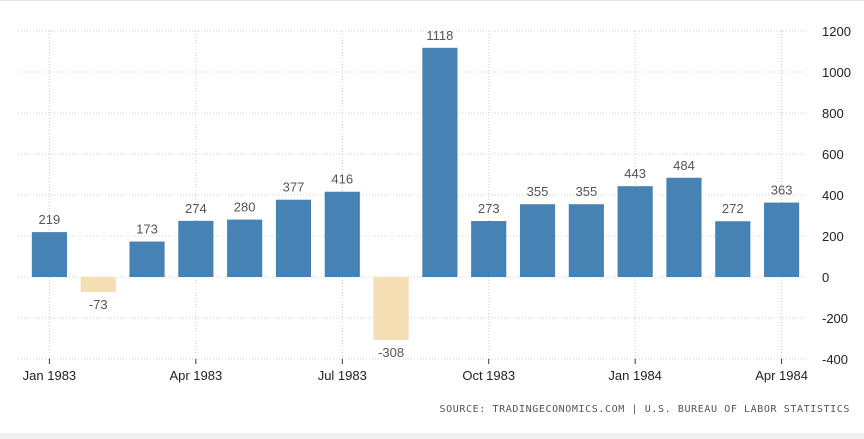 The width and height of the screenshot is (864, 439). Describe the element at coordinates (684, 165) in the screenshot. I see `bar-value-label: 484` at that location.